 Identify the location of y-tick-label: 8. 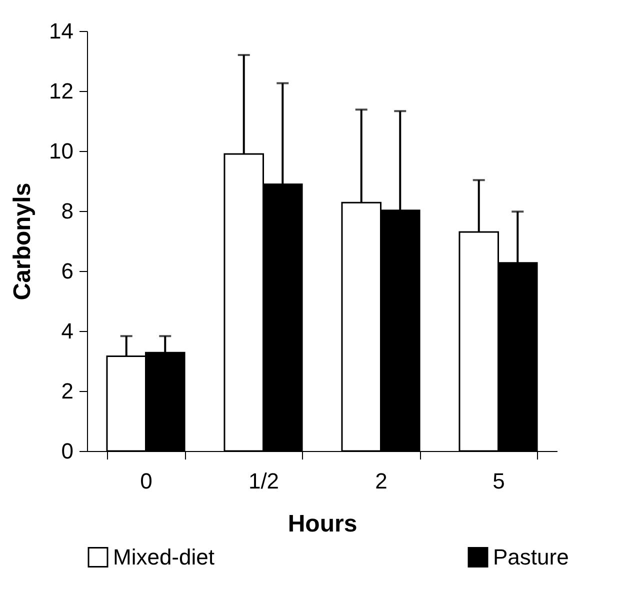
(67, 211).